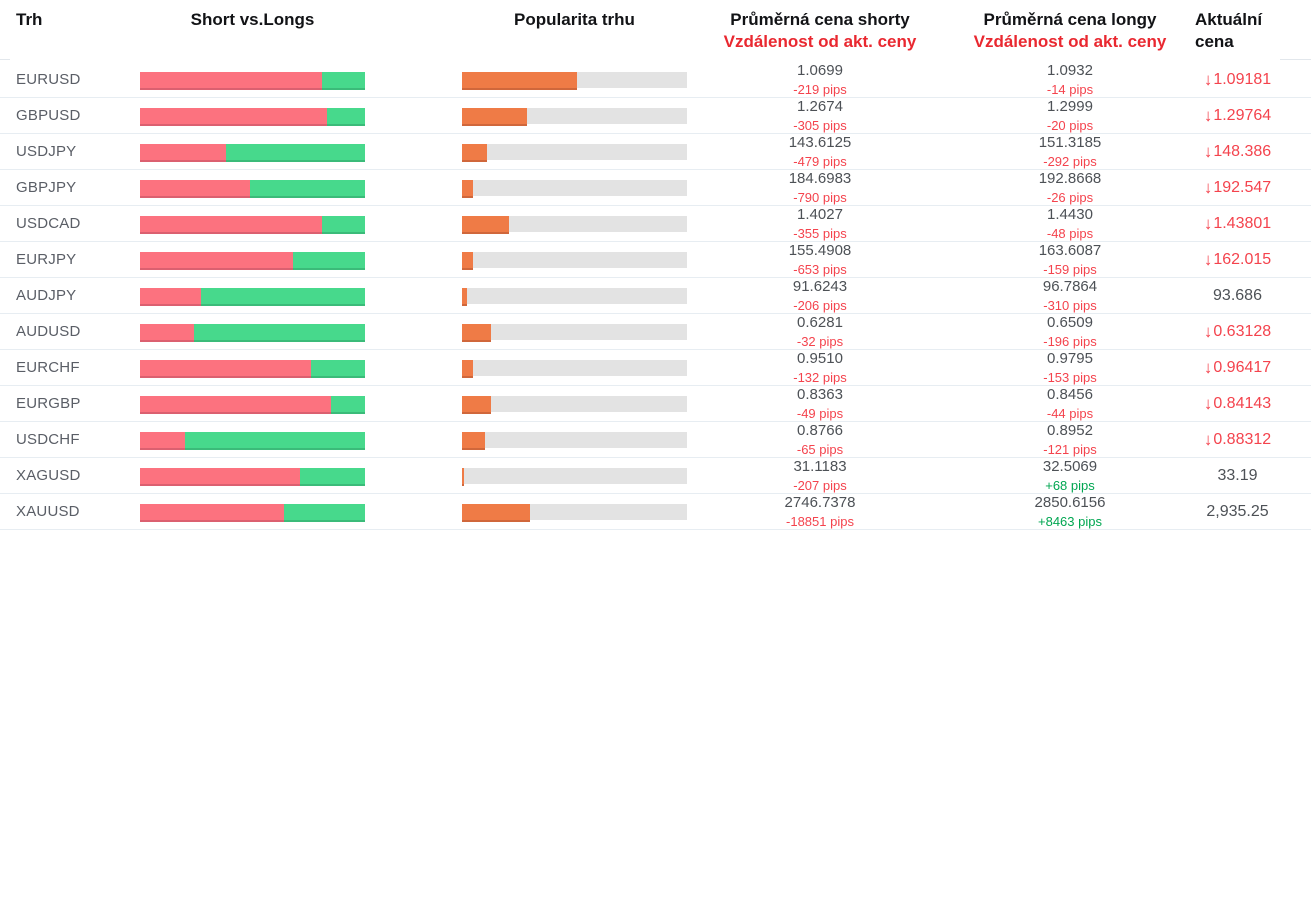  What do you see at coordinates (820, 413) in the screenshot?
I see `avg-short-distance: -49 pips` at bounding box center [820, 413].